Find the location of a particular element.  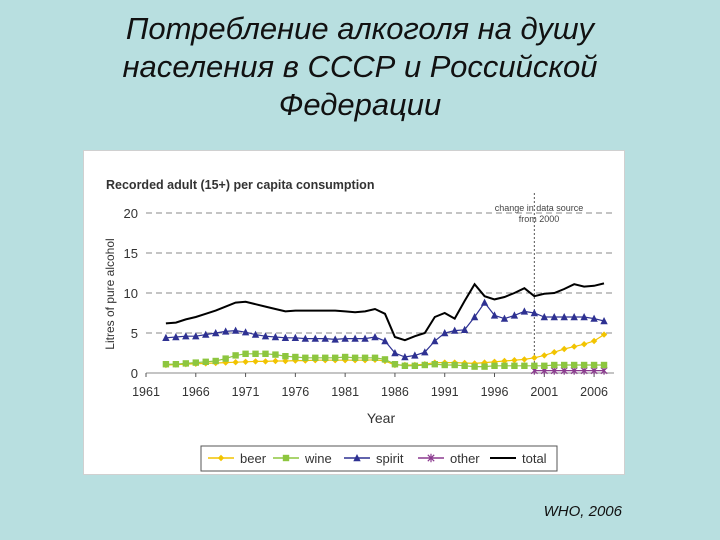

y-tick-label-10: 10 is located at coordinates (131, 293).